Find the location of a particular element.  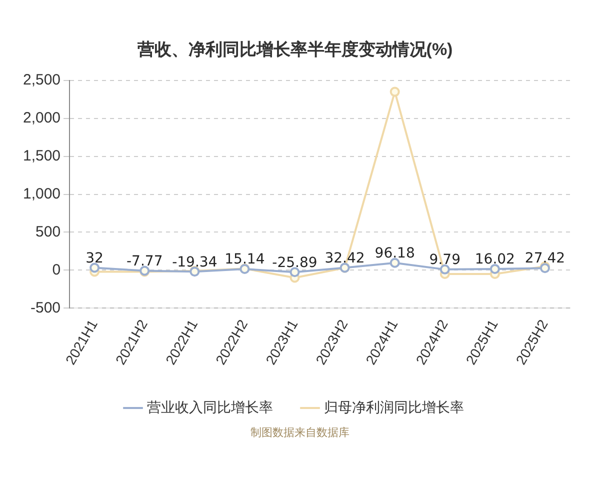

legend-label: 归母净利润同比增长率 is located at coordinates (394, 406).